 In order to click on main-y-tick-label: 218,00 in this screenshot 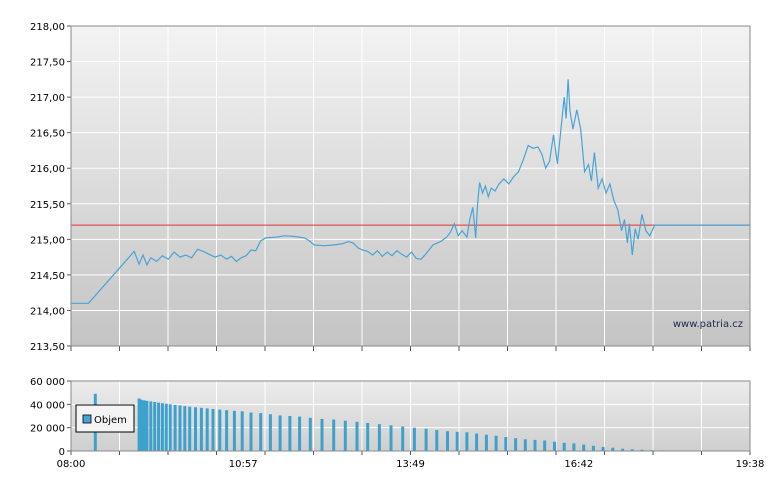, I will do `click(47, 27)`.